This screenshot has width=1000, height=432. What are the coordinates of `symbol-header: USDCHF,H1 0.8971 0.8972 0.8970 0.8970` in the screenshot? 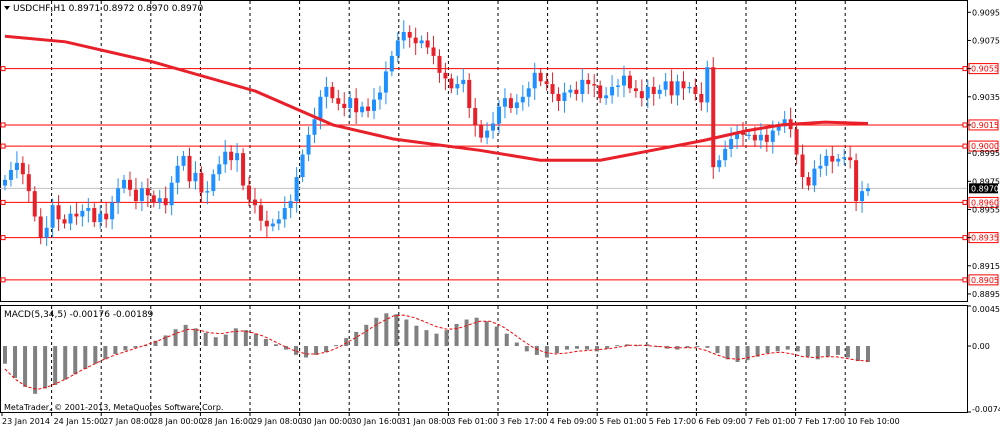 It's located at (103, 9).